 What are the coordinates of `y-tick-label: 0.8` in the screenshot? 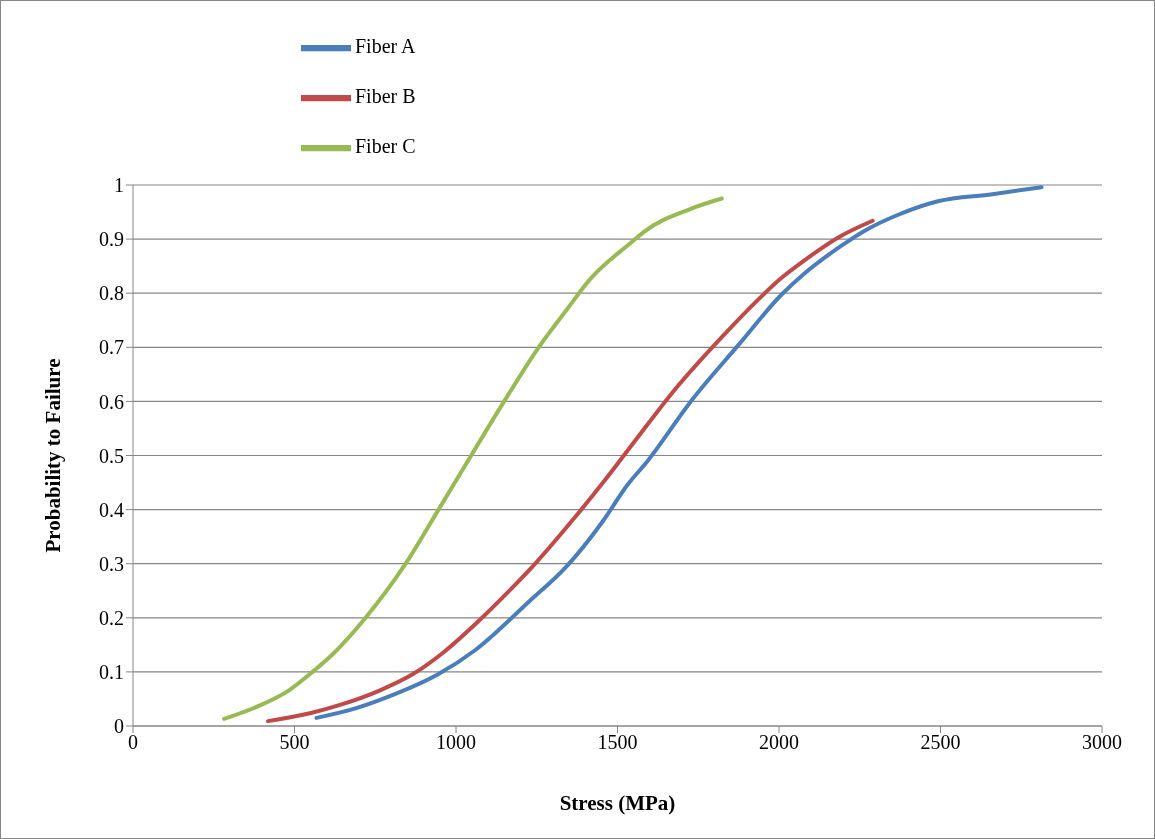 It's located at (111, 293).